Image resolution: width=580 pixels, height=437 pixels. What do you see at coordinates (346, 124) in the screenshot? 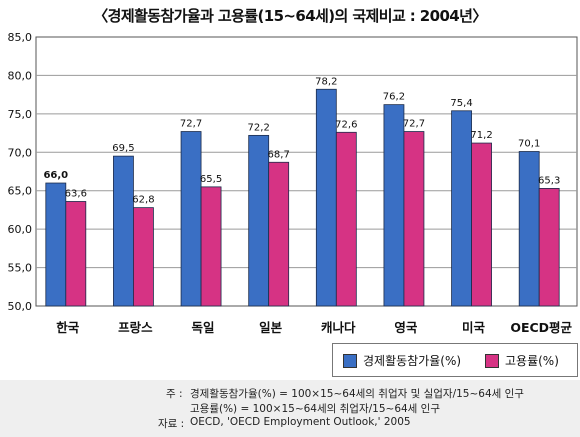
I see `data-label: 72,6` at bounding box center [346, 124].